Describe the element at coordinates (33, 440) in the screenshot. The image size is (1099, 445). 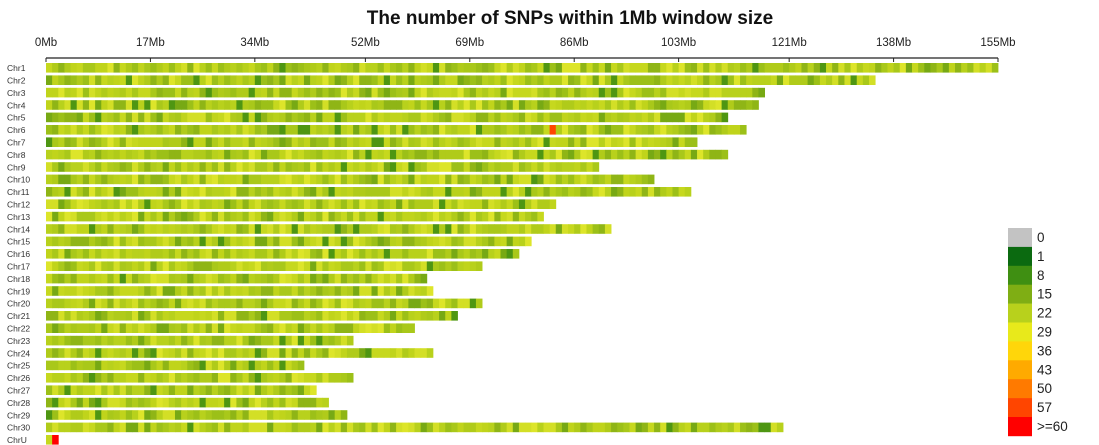
I see `chromosome-row: ChrU` at that location.